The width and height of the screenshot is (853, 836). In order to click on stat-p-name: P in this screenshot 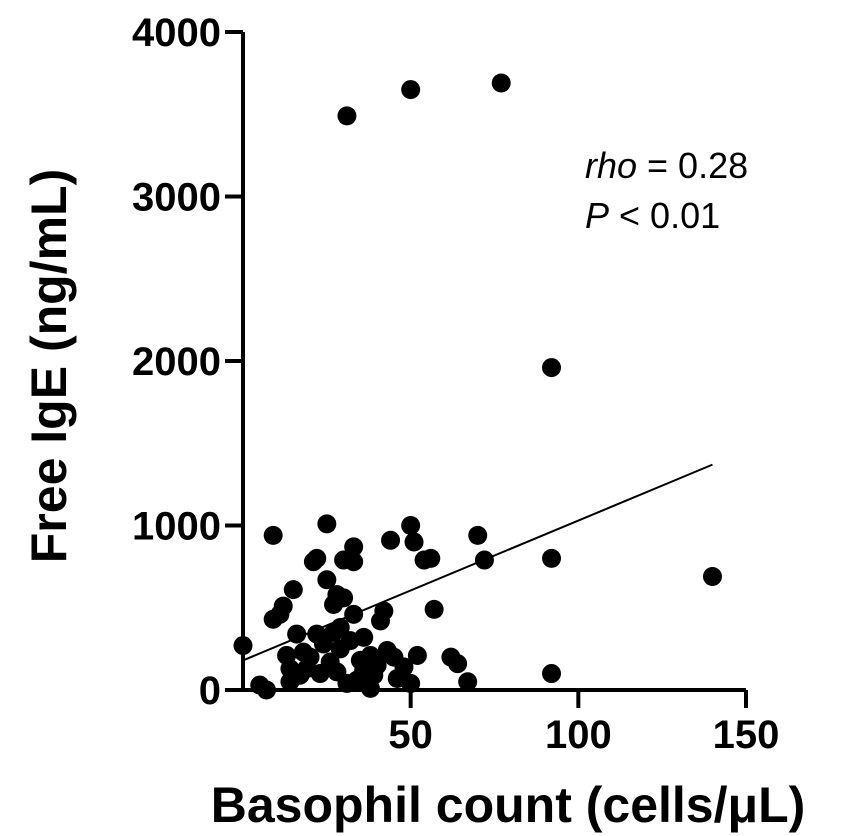, I will do `click(597, 215)`.